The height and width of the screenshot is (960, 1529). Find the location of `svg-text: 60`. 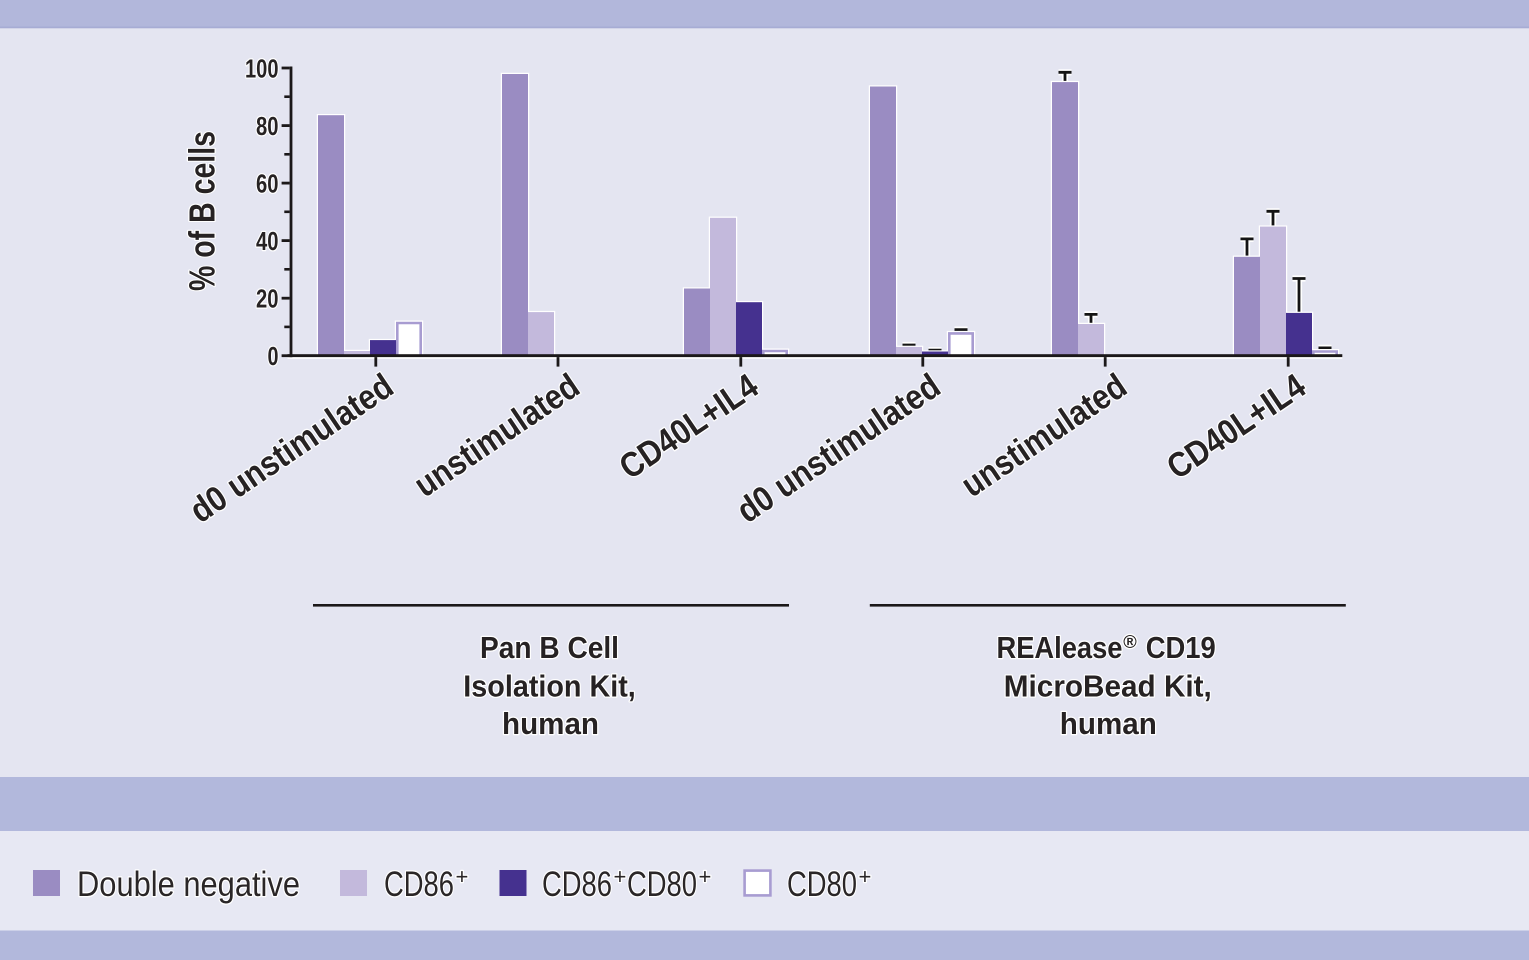

svg-text: 60 is located at coordinates (267, 184).